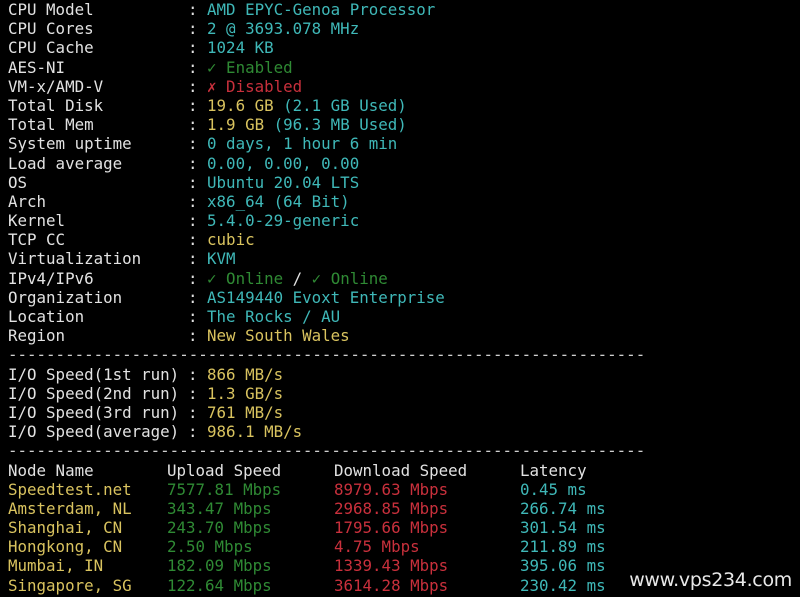 The image size is (800, 597). Describe the element at coordinates (155, 86) in the screenshot. I see `info-row: VM-x/AMD-V: ✗ Disabled` at that location.